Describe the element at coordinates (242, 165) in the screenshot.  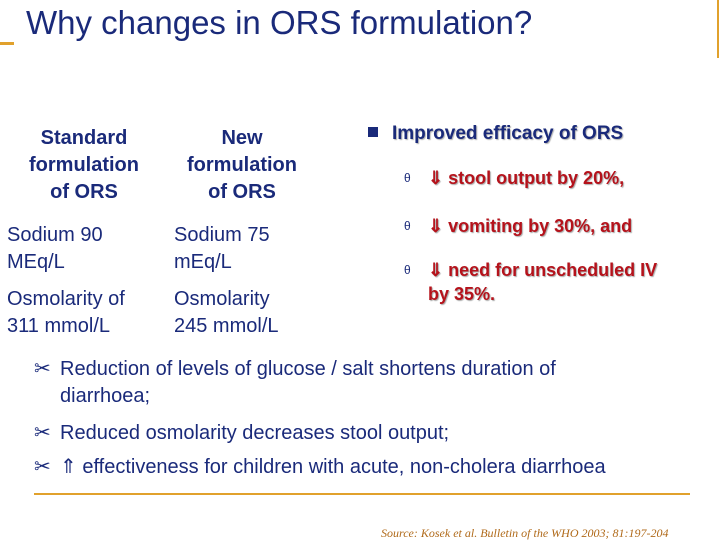
I see `new-formulation-header: New formulation of ORS` at that location.